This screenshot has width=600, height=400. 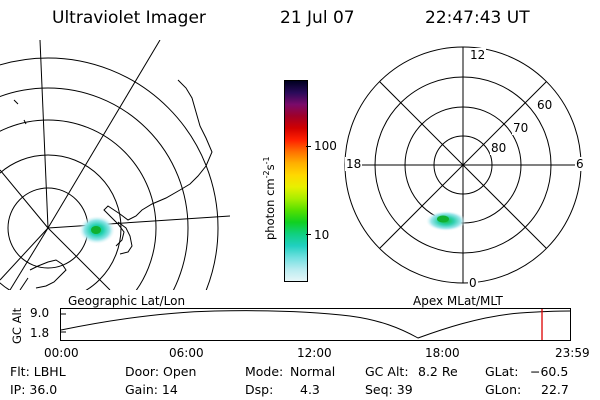 I want to click on mlt-label-18: 18, so click(x=354, y=164).